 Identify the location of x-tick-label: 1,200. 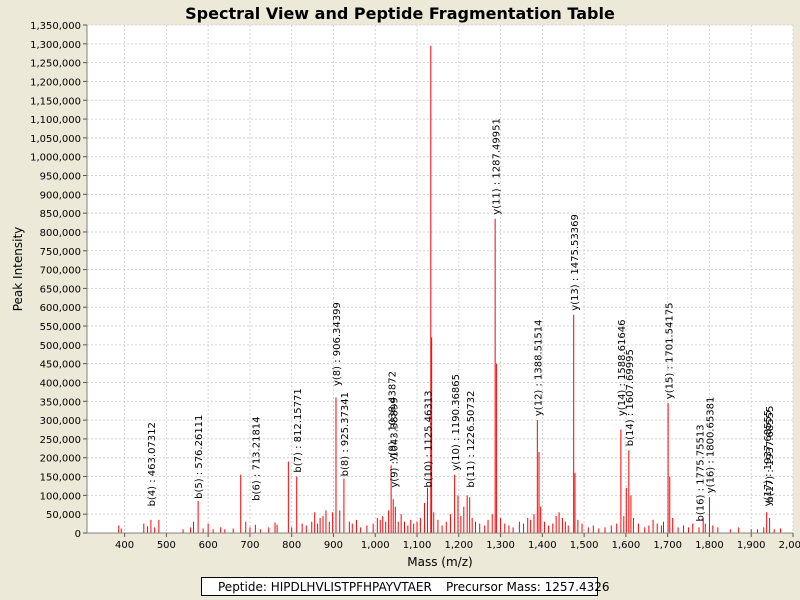
(458, 545).